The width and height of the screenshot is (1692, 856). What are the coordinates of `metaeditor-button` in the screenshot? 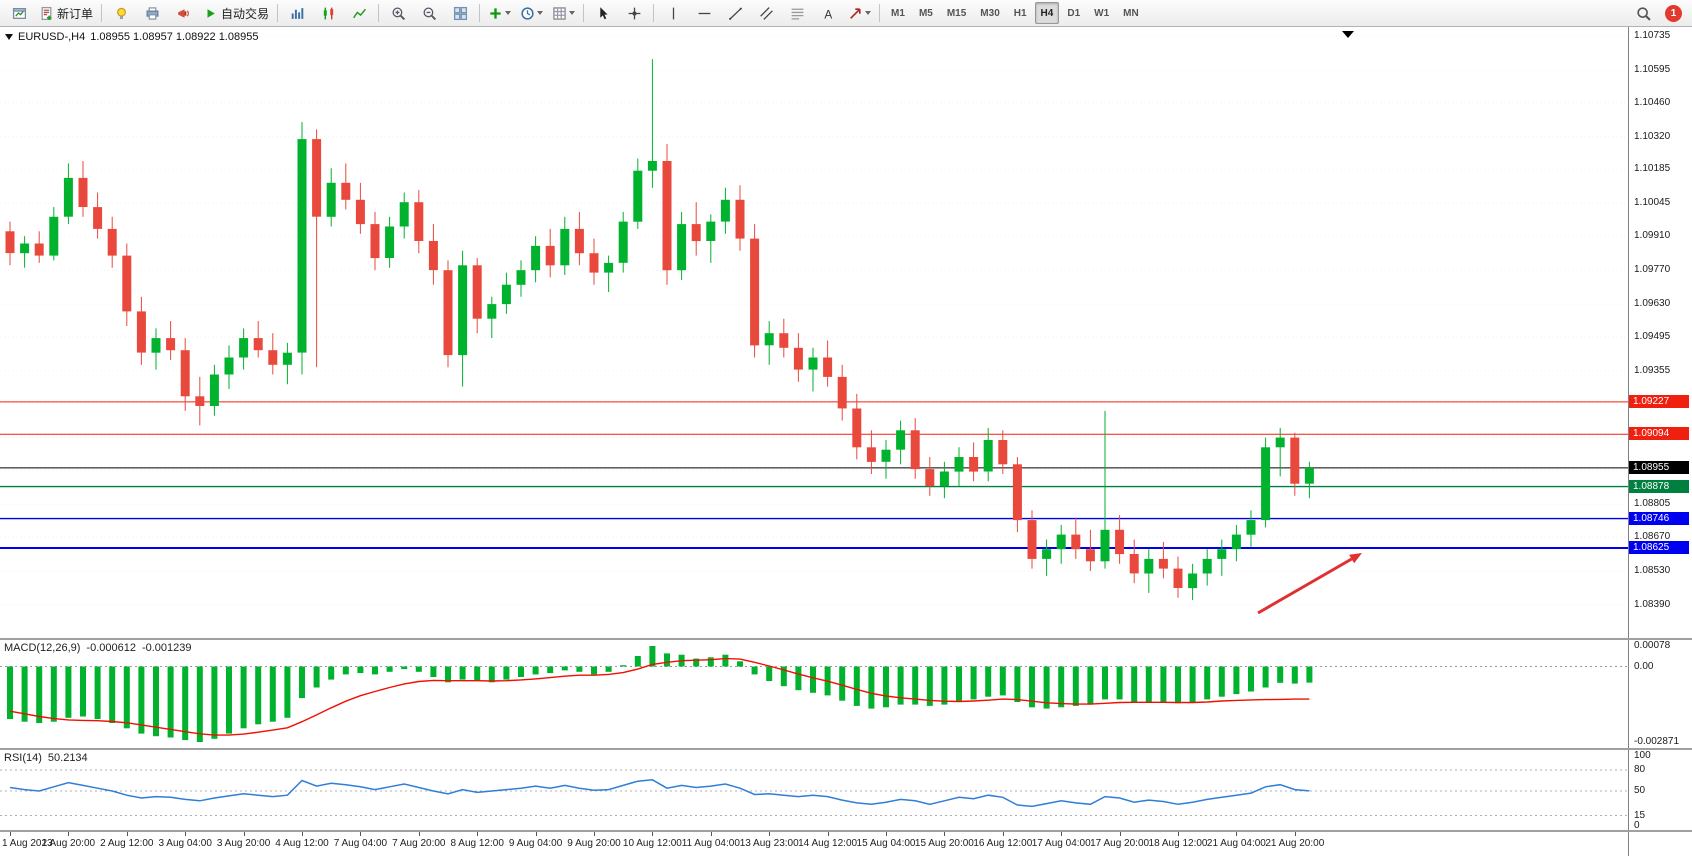 It's located at (121, 13).